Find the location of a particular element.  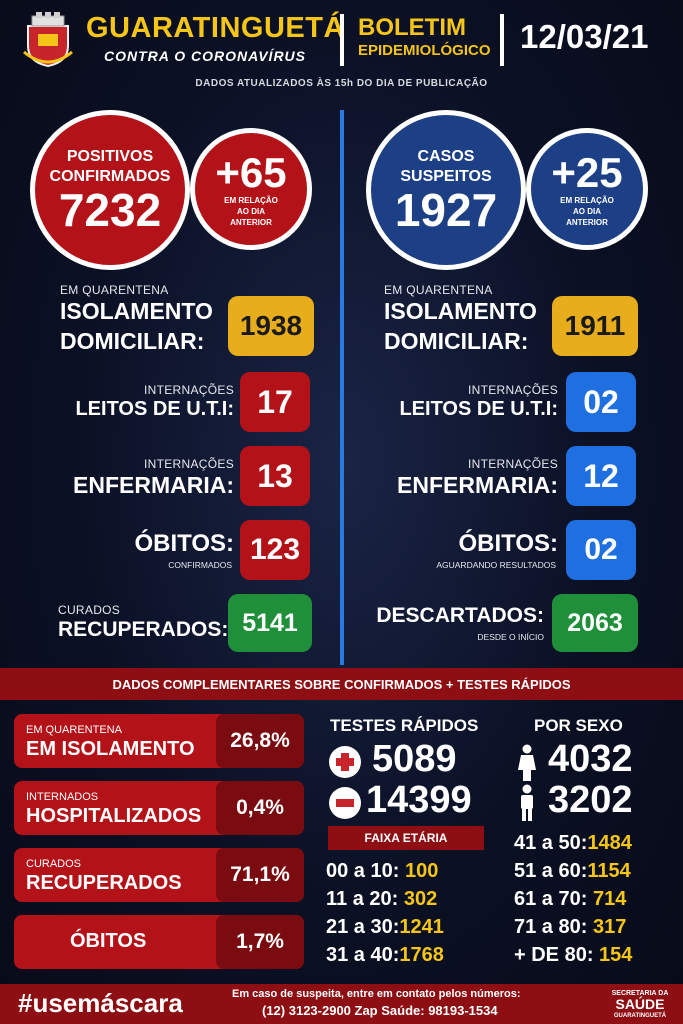

secretaria-label: SECRETARIA DA is located at coordinates (640, 993).